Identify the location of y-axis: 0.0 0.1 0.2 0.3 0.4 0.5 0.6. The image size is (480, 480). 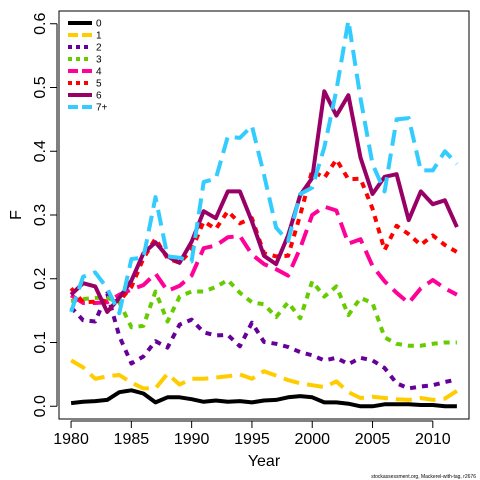
(45, 215).